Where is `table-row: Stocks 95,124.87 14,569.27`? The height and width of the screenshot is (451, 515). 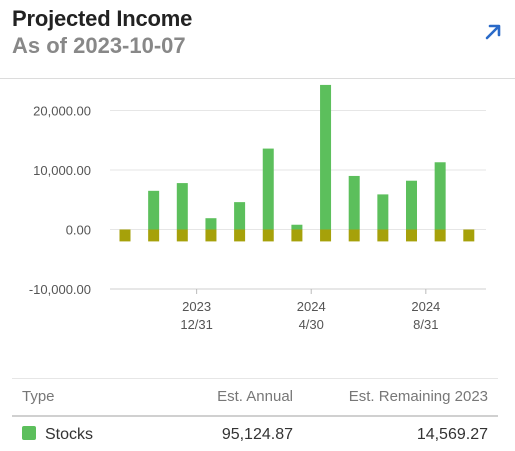
table-row: Stocks 95,124.87 14,569.27 is located at coordinates (255, 434).